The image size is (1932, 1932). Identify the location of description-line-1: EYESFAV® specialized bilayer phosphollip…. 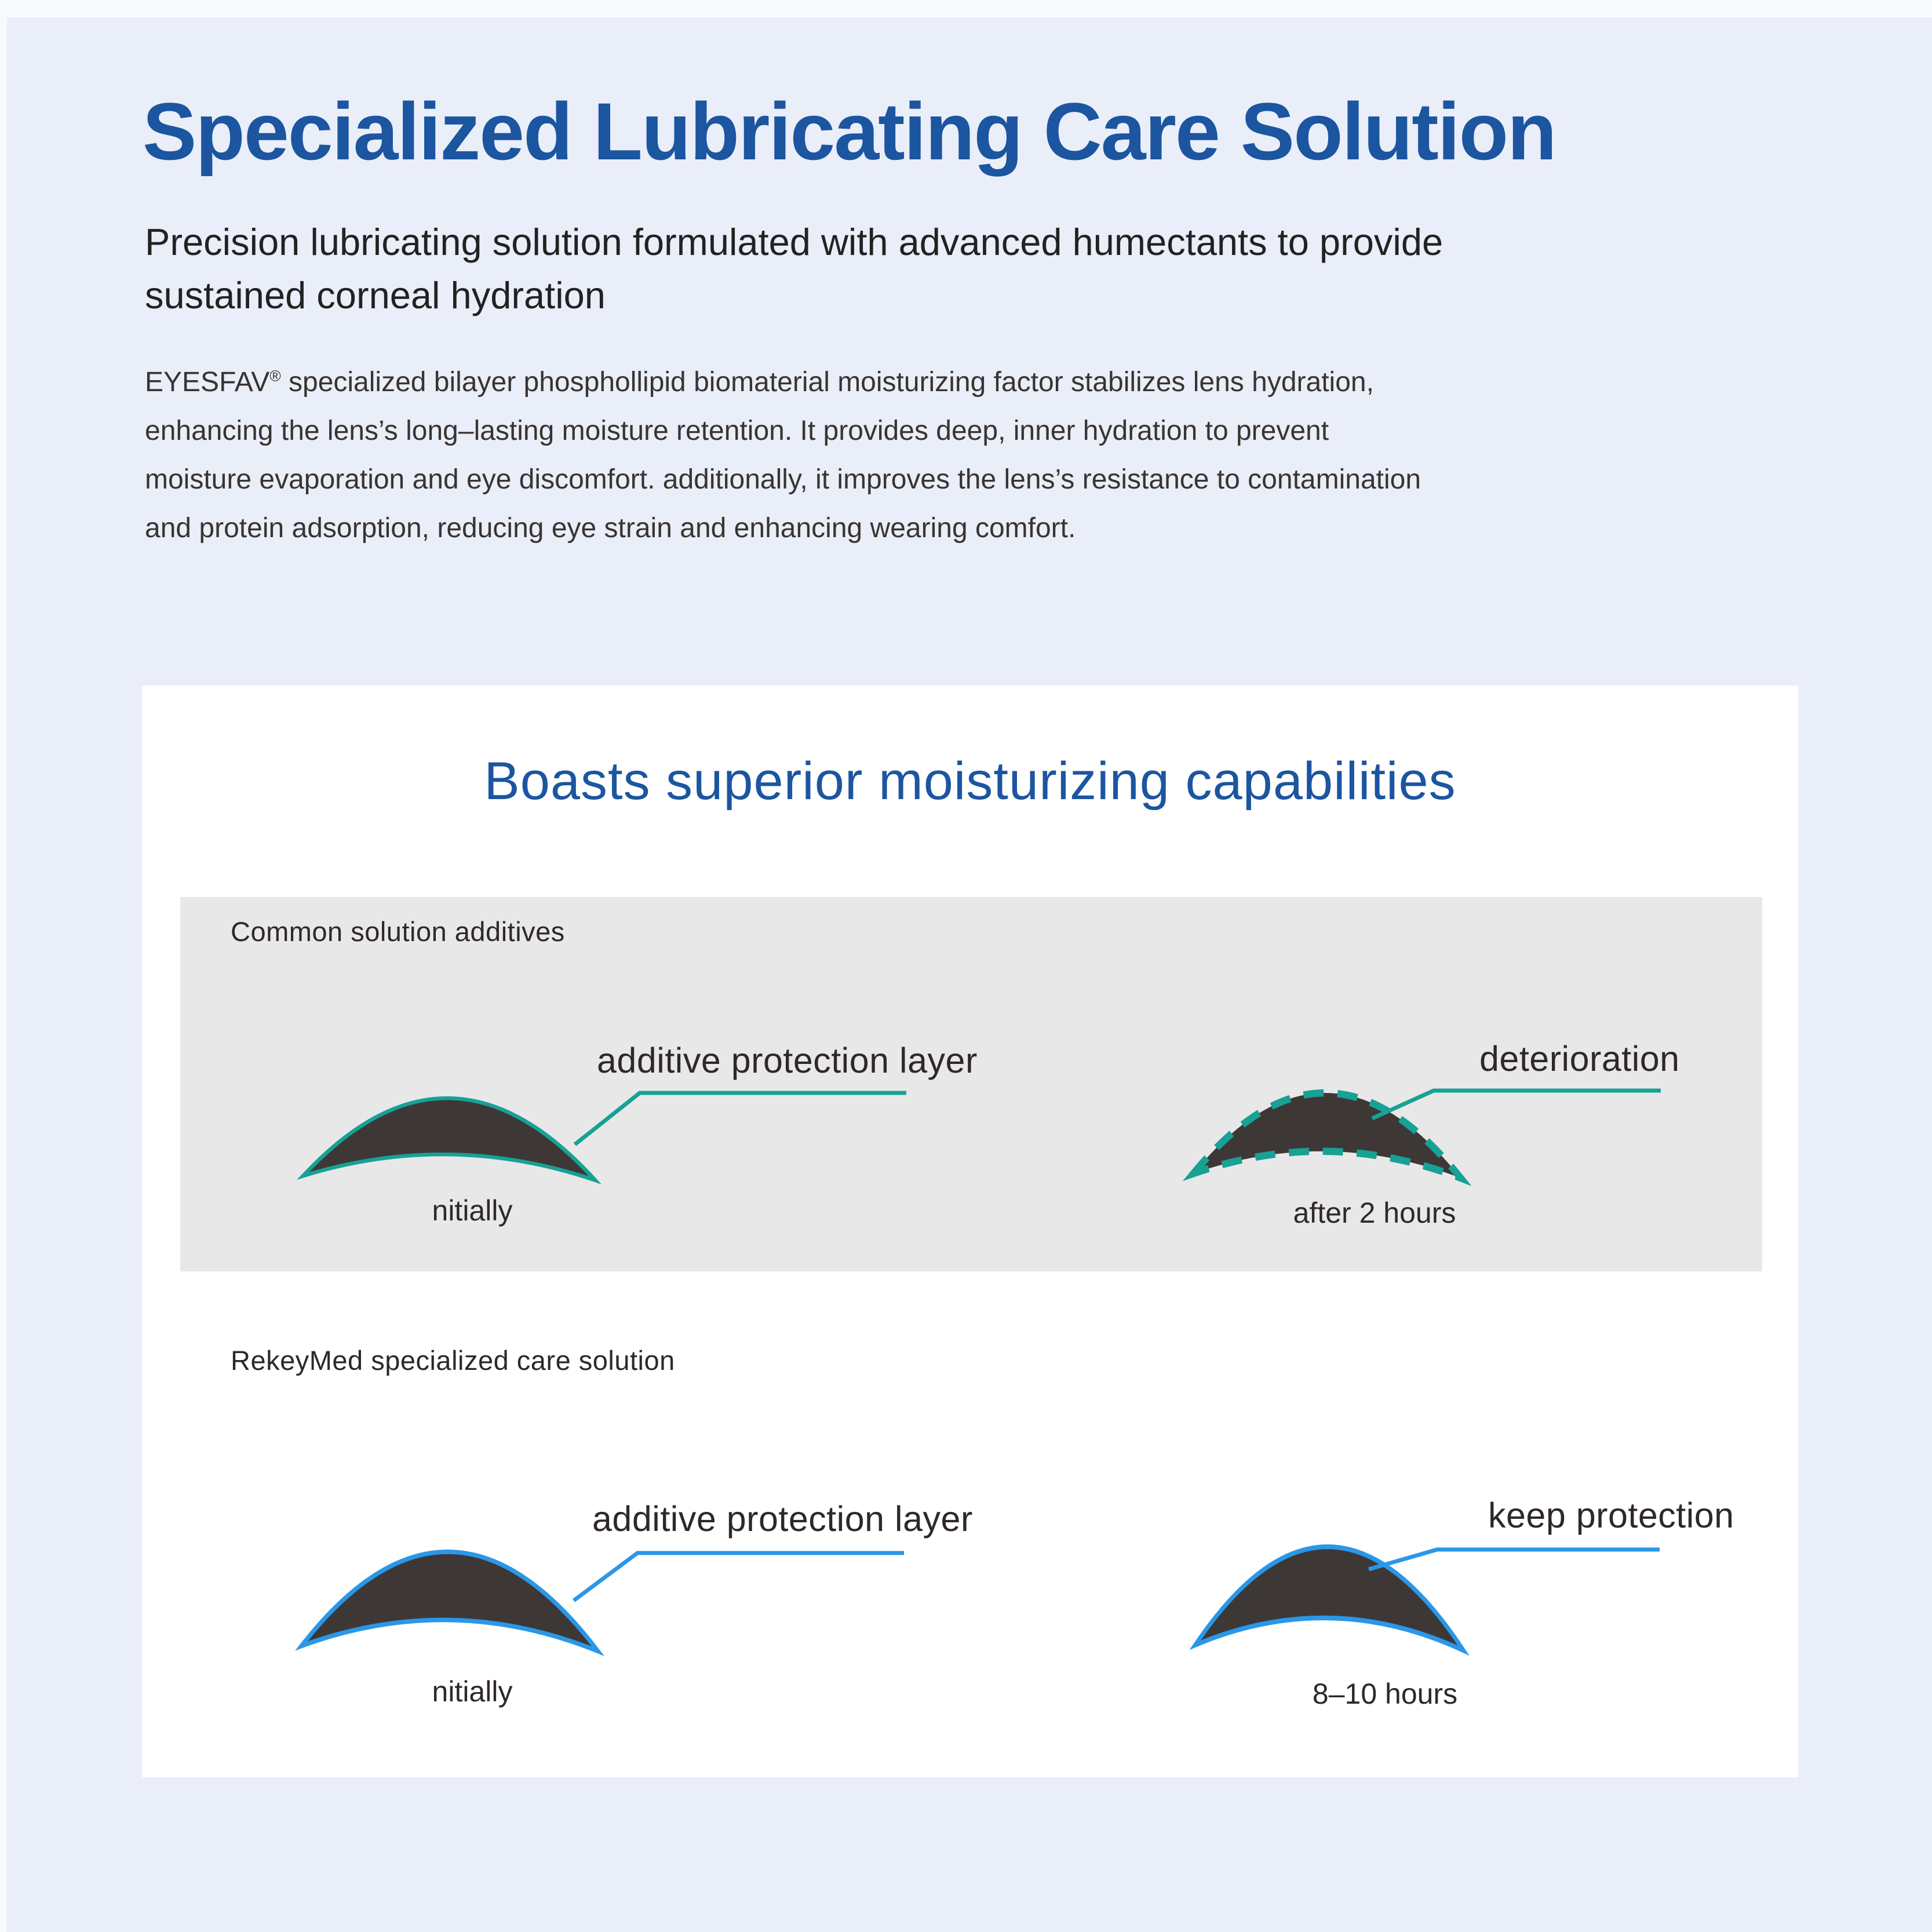
(1014, 383).